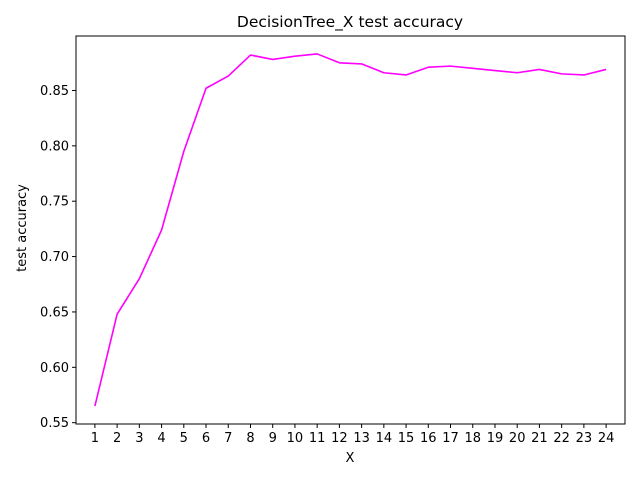 This screenshot has width=640, height=485. I want to click on x-tick-label: 19, so click(495, 438).